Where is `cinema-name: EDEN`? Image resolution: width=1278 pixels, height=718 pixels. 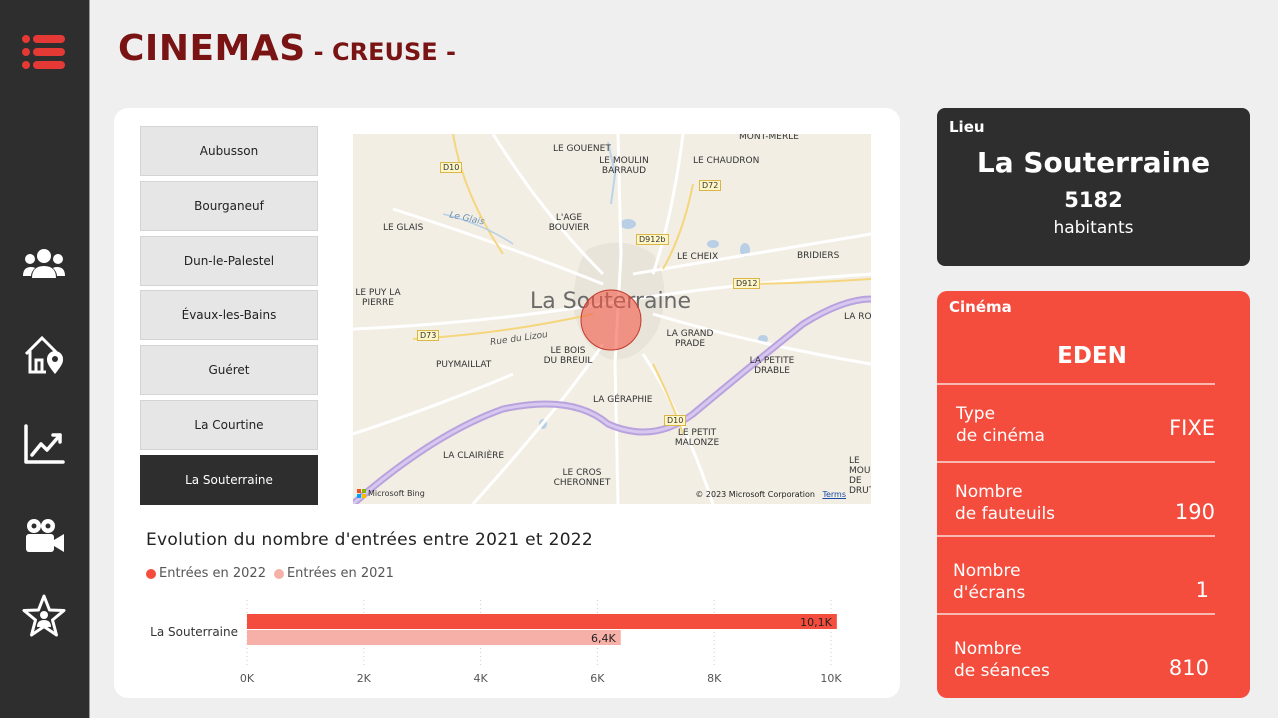
cinema-name: EDEN is located at coordinates (1092, 356).